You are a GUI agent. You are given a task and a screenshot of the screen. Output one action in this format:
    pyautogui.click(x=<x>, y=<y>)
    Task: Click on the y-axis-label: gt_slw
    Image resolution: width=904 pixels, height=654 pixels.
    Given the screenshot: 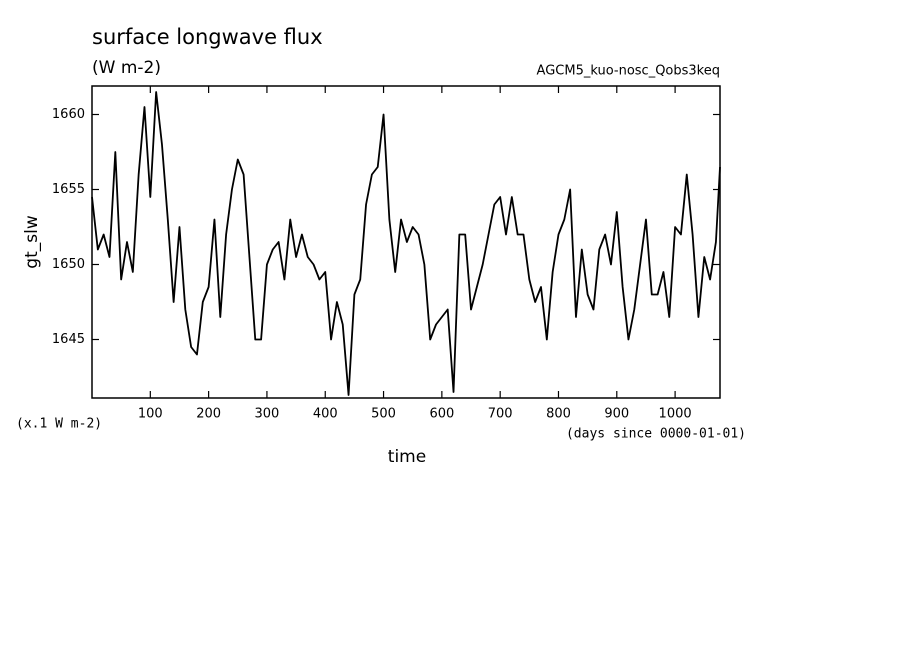 What is the action you would take?
    pyautogui.click(x=32, y=242)
    